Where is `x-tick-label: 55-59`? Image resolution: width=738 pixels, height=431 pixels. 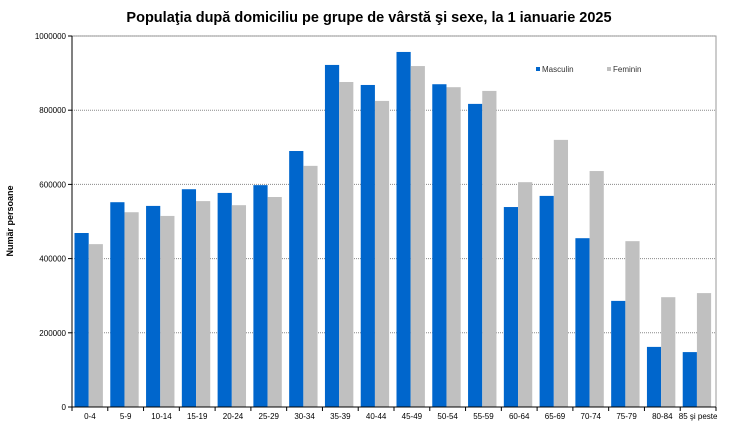
x-tick-label: 55-59 is located at coordinates (483, 416).